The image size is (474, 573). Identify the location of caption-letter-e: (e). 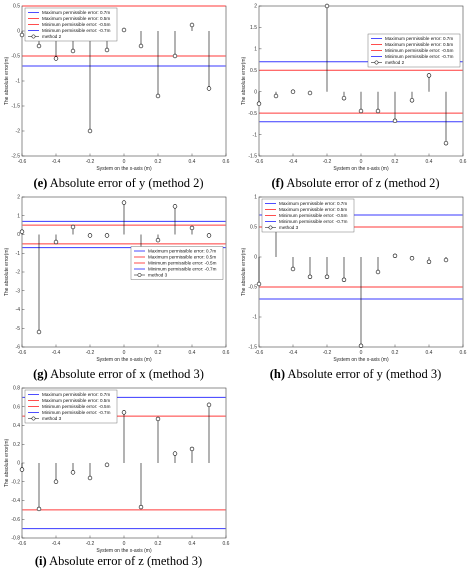
(40, 183).